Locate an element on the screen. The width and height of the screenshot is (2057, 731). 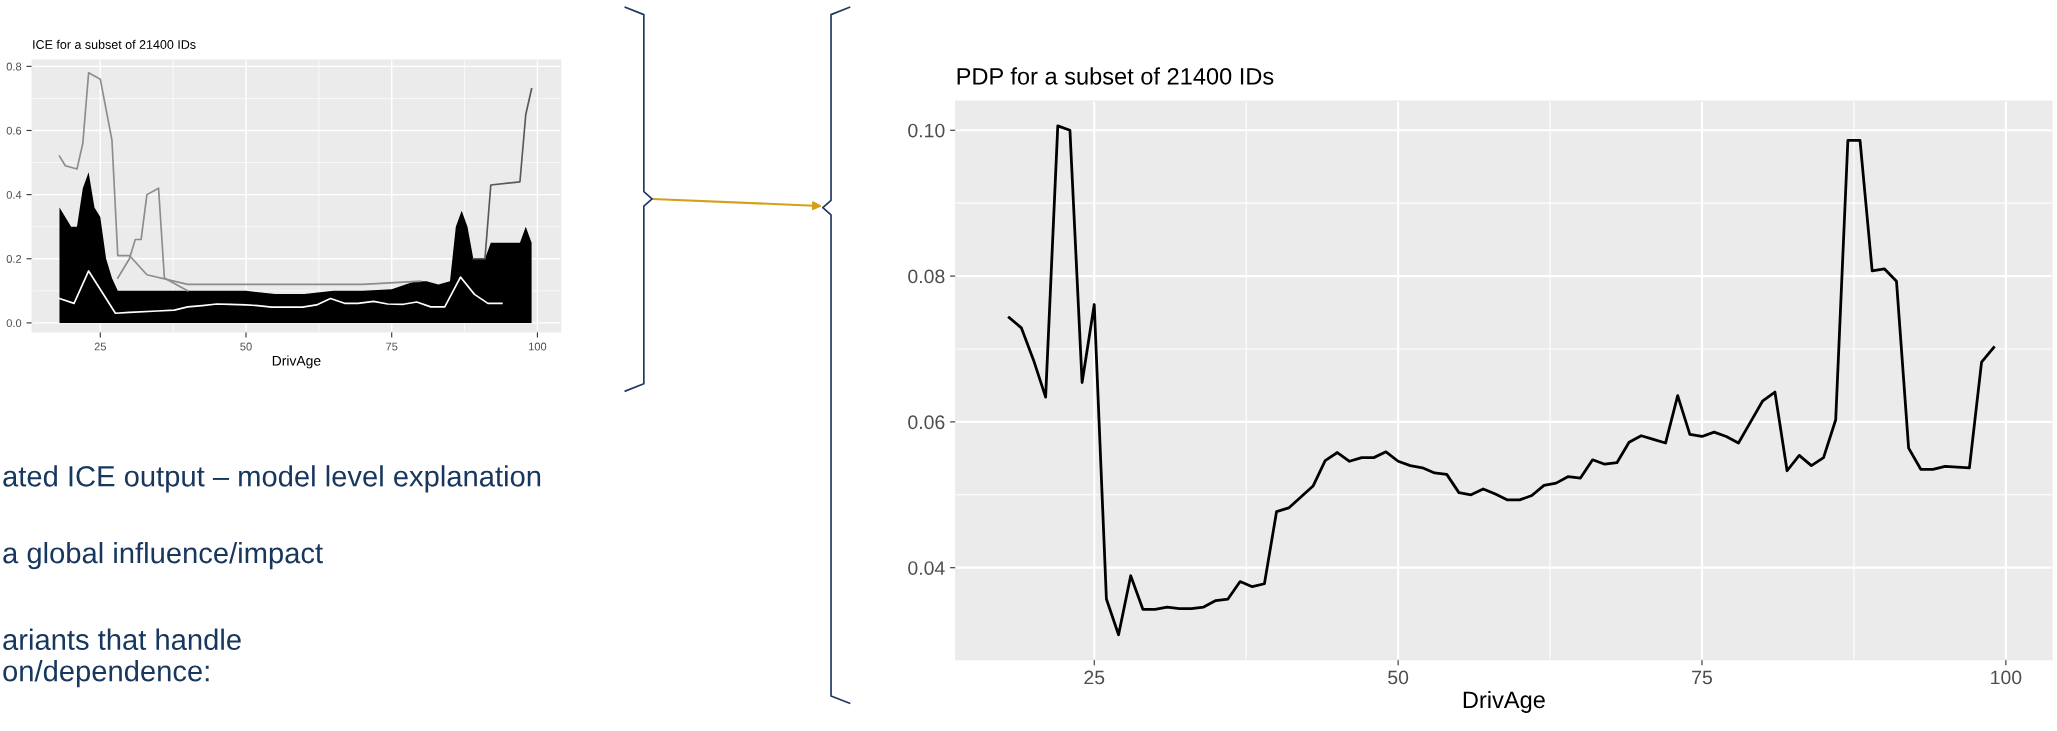
y-tick-label: 0.06 is located at coordinates (926, 422).